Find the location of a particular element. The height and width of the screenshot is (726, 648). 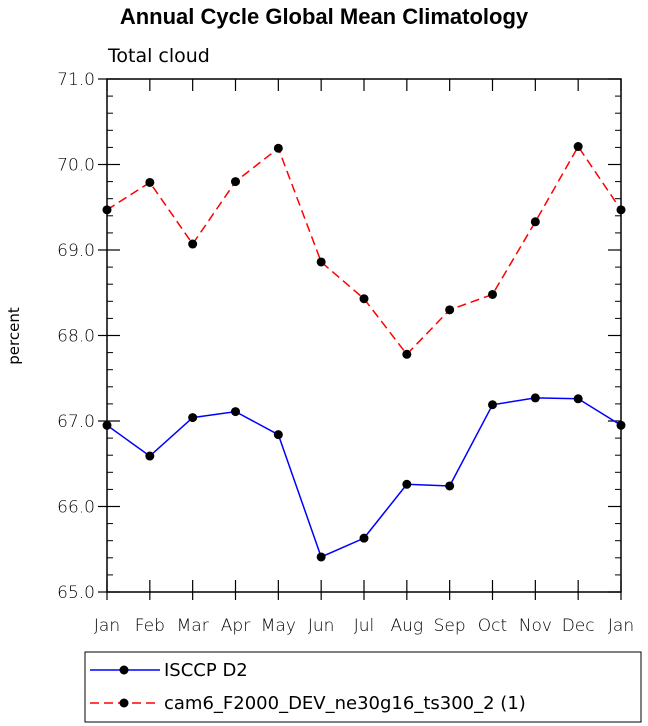

y-tick-label: 70.0 is located at coordinates (76, 166).